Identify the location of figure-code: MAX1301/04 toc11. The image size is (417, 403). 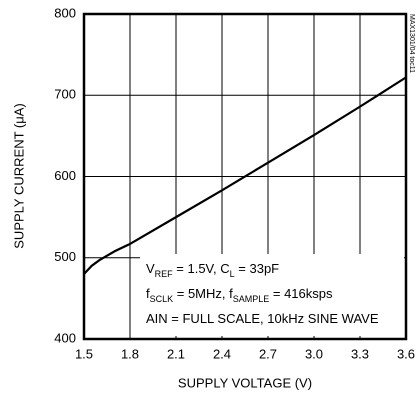
(411, 43).